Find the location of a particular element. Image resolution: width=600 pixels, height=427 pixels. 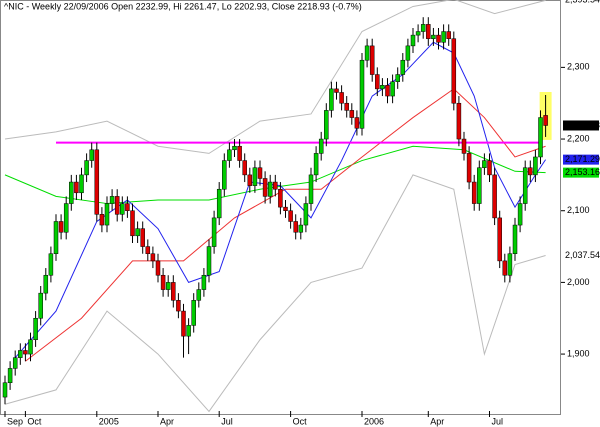

y-tick-label: 1,900 is located at coordinates (578, 353).